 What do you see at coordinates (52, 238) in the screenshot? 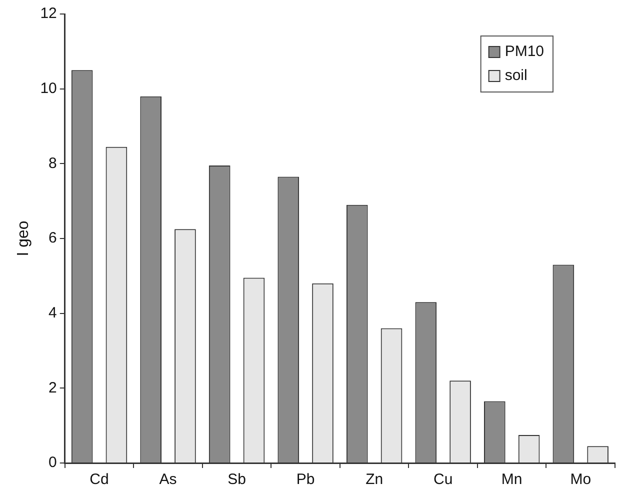
I see `y-tick-label: 6` at bounding box center [52, 238].